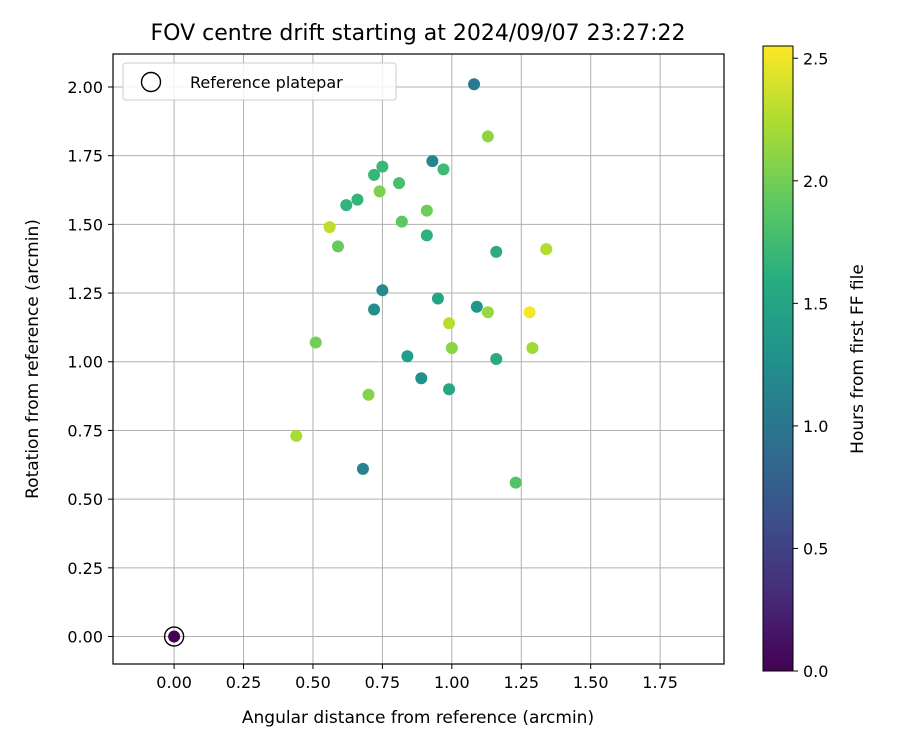 The height and width of the screenshot is (750, 900). Describe the element at coordinates (815, 181) in the screenshot. I see `colorbar-tick-label: 2.0` at that location.